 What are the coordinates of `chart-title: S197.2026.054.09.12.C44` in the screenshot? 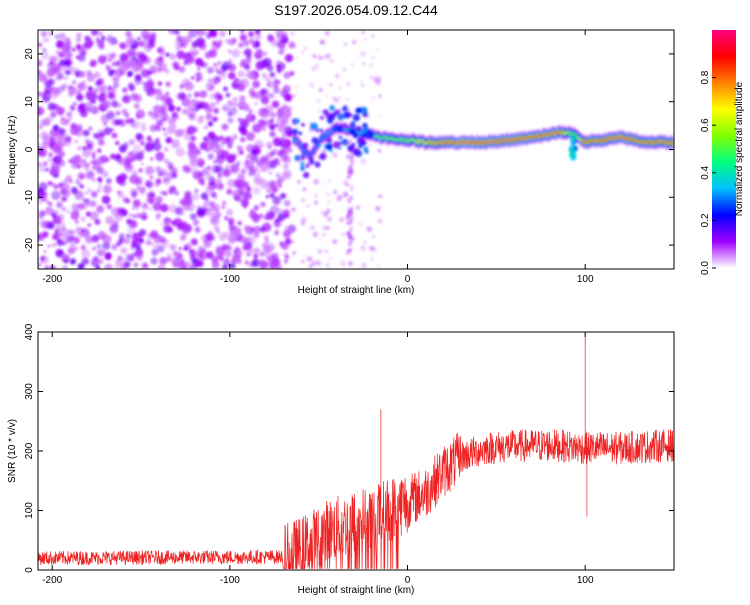 It's located at (356, 10).